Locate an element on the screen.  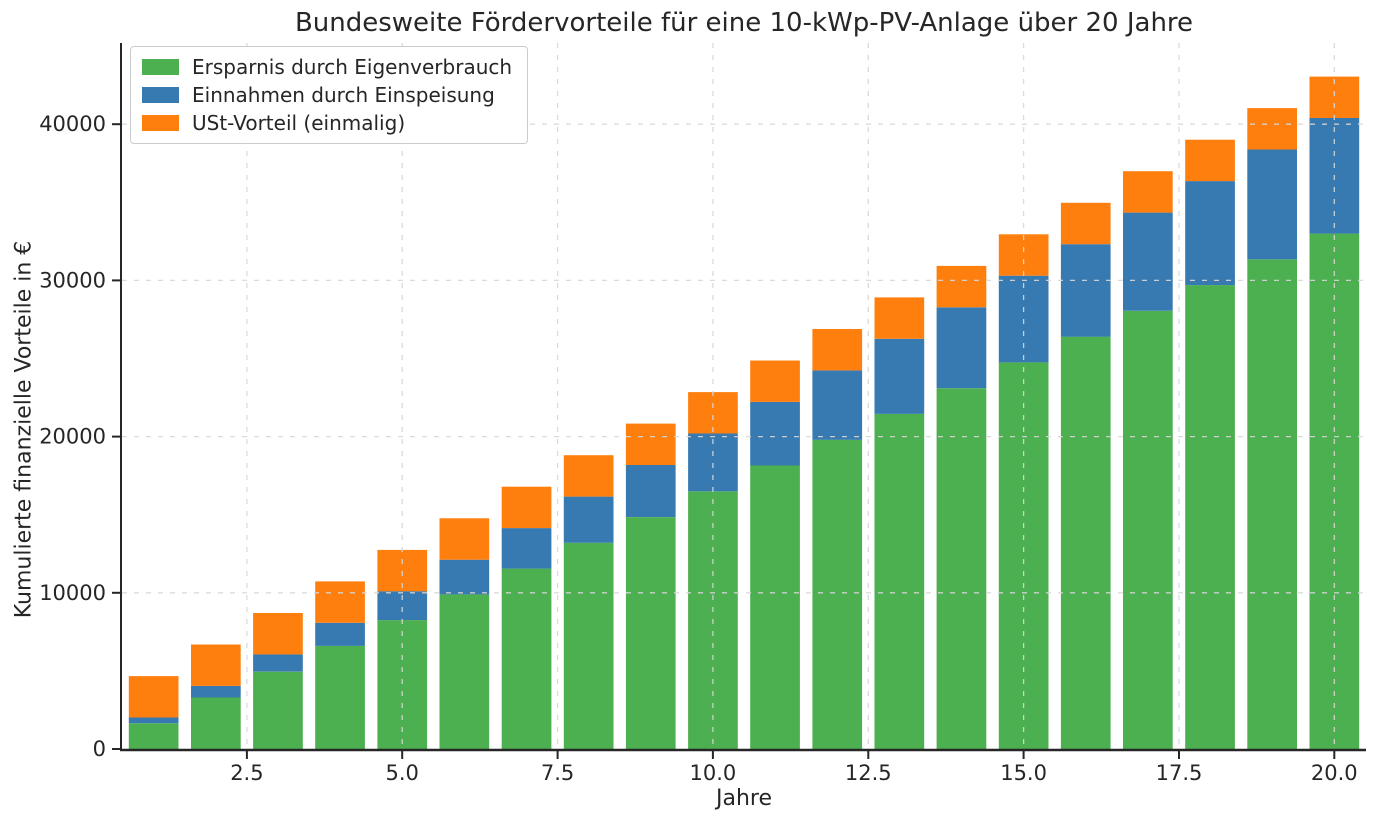
legend-item: Ersparnis durch Eigenverbrauch is located at coordinates (327, 67).